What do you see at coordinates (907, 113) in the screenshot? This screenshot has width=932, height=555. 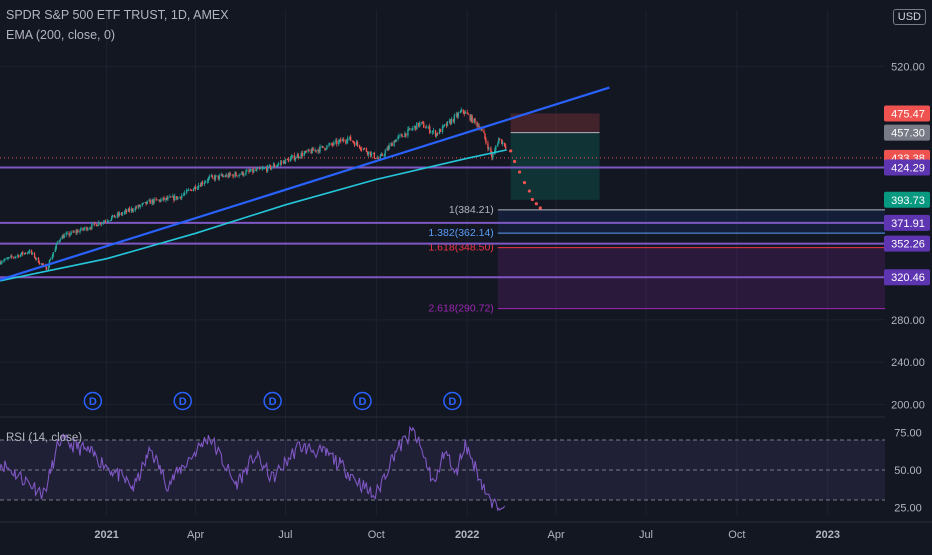 I see `price-tag-bg` at bounding box center [907, 113].